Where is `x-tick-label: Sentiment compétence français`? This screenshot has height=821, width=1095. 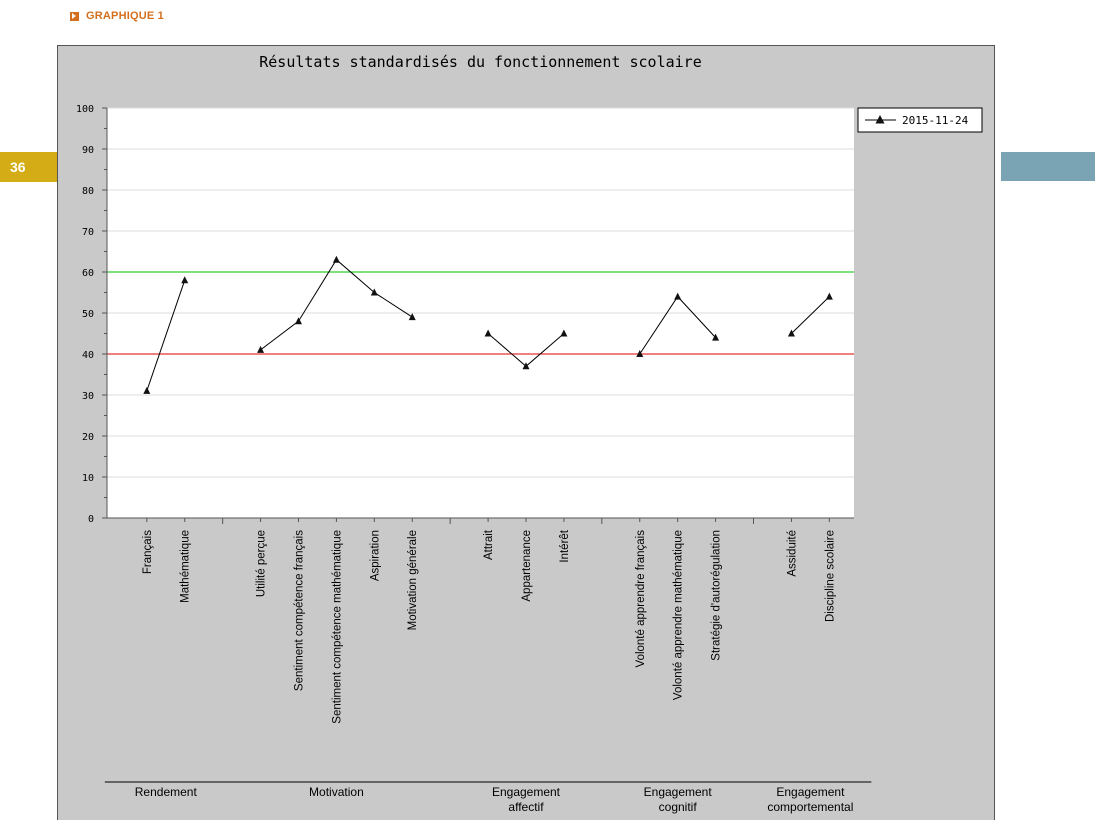
x-tick-label: Sentiment compétence français is located at coordinates (299, 610).